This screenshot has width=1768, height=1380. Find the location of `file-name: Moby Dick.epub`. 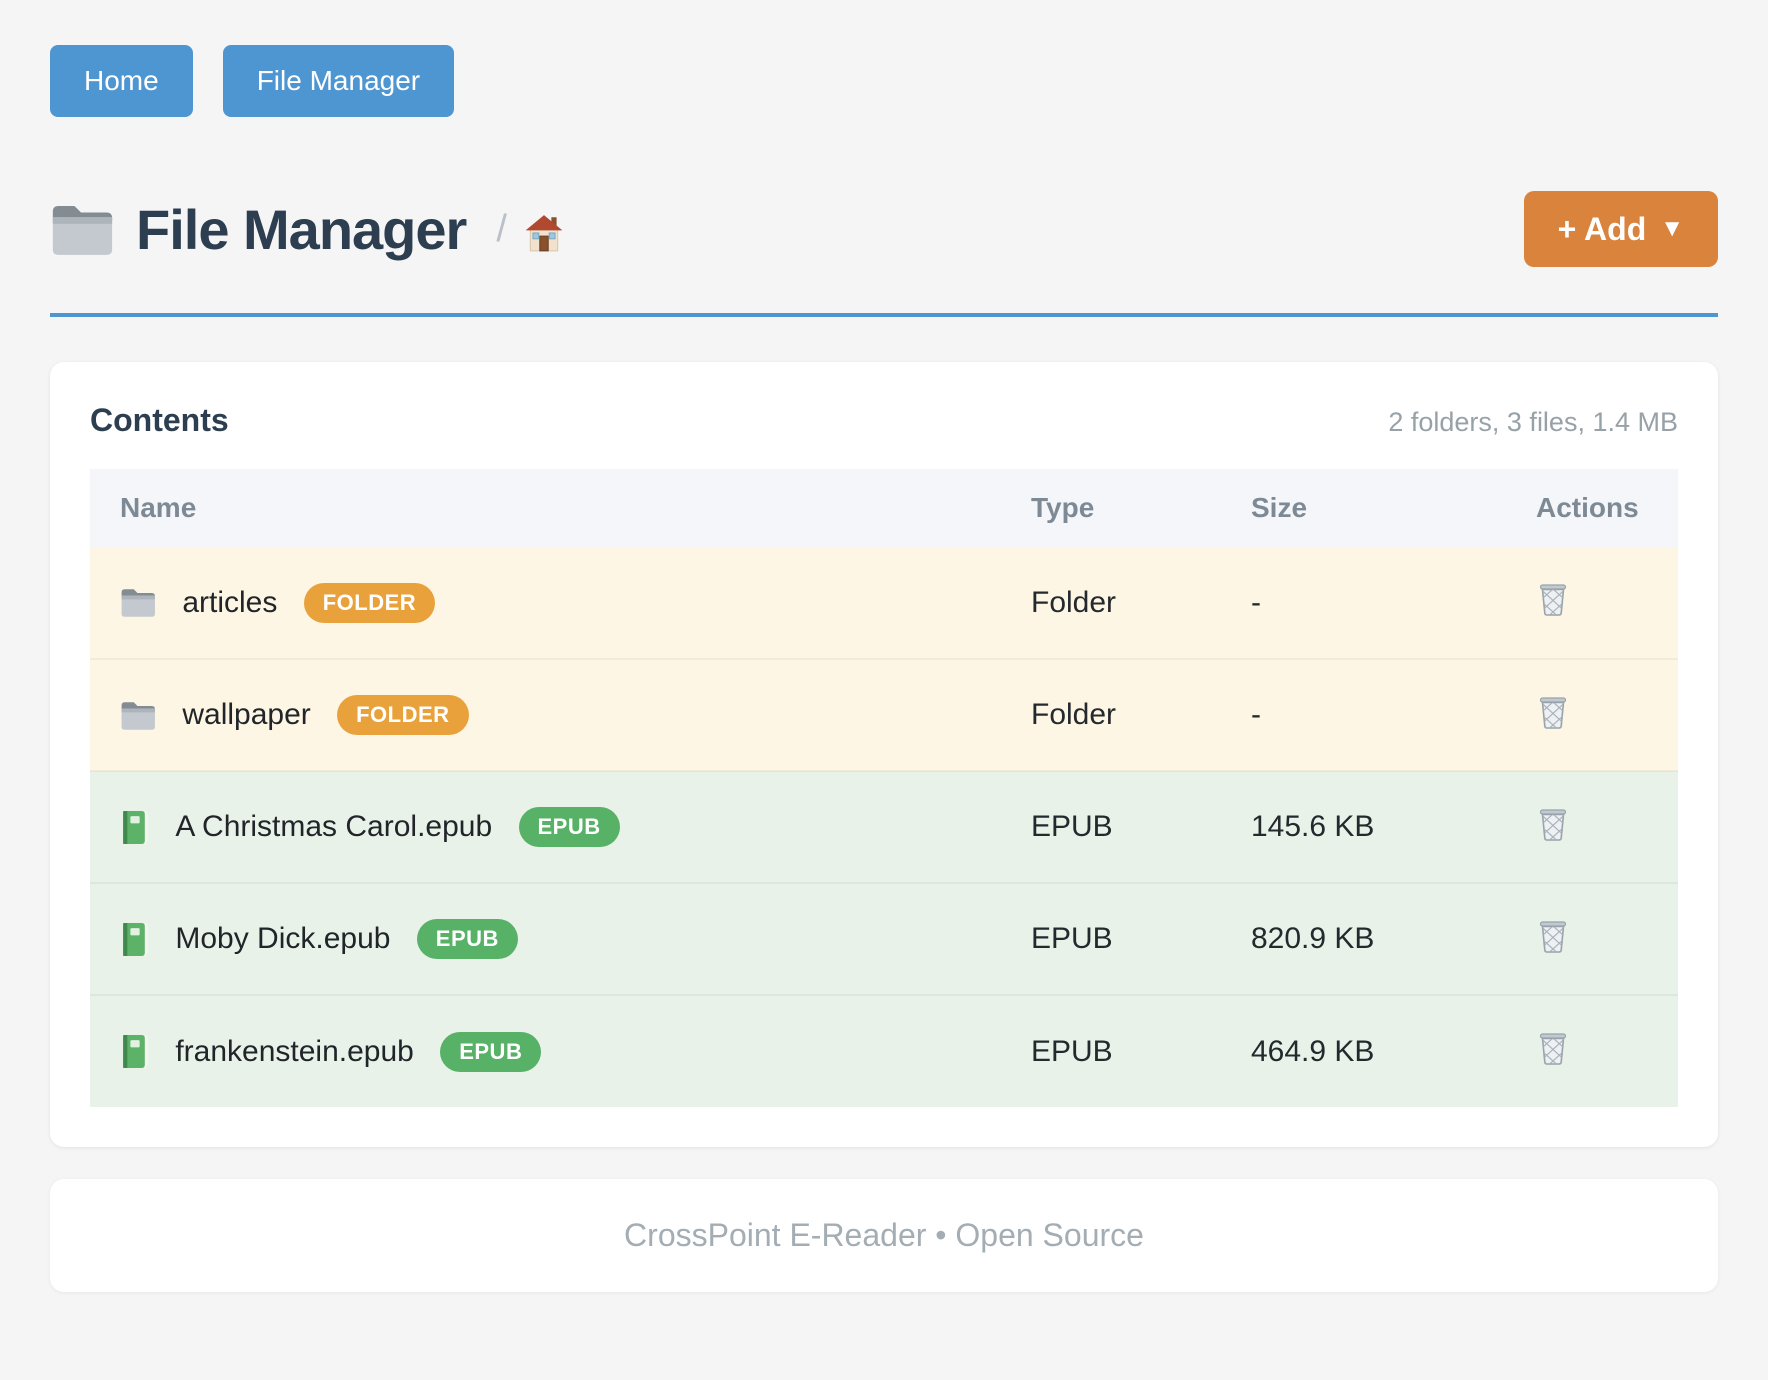

file-name: Moby Dick.epub is located at coordinates (283, 938).